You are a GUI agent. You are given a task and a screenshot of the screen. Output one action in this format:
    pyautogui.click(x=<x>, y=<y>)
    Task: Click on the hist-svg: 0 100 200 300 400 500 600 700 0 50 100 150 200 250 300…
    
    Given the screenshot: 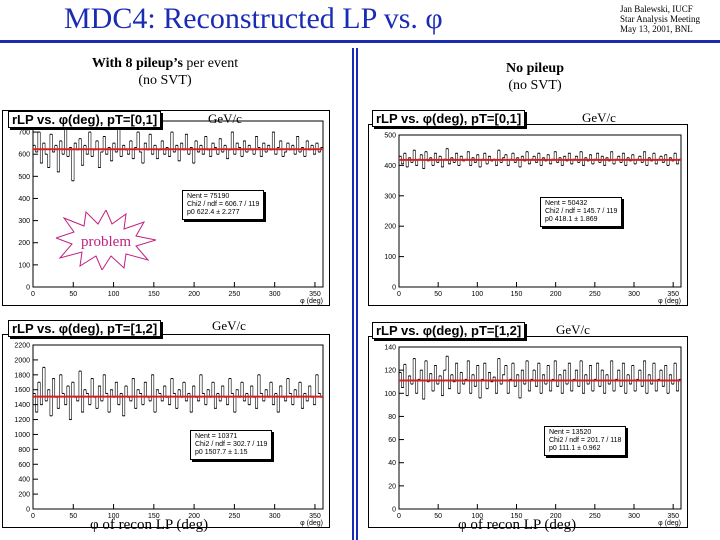 What is the action you would take?
    pyautogui.click(x=171, y=212)
    